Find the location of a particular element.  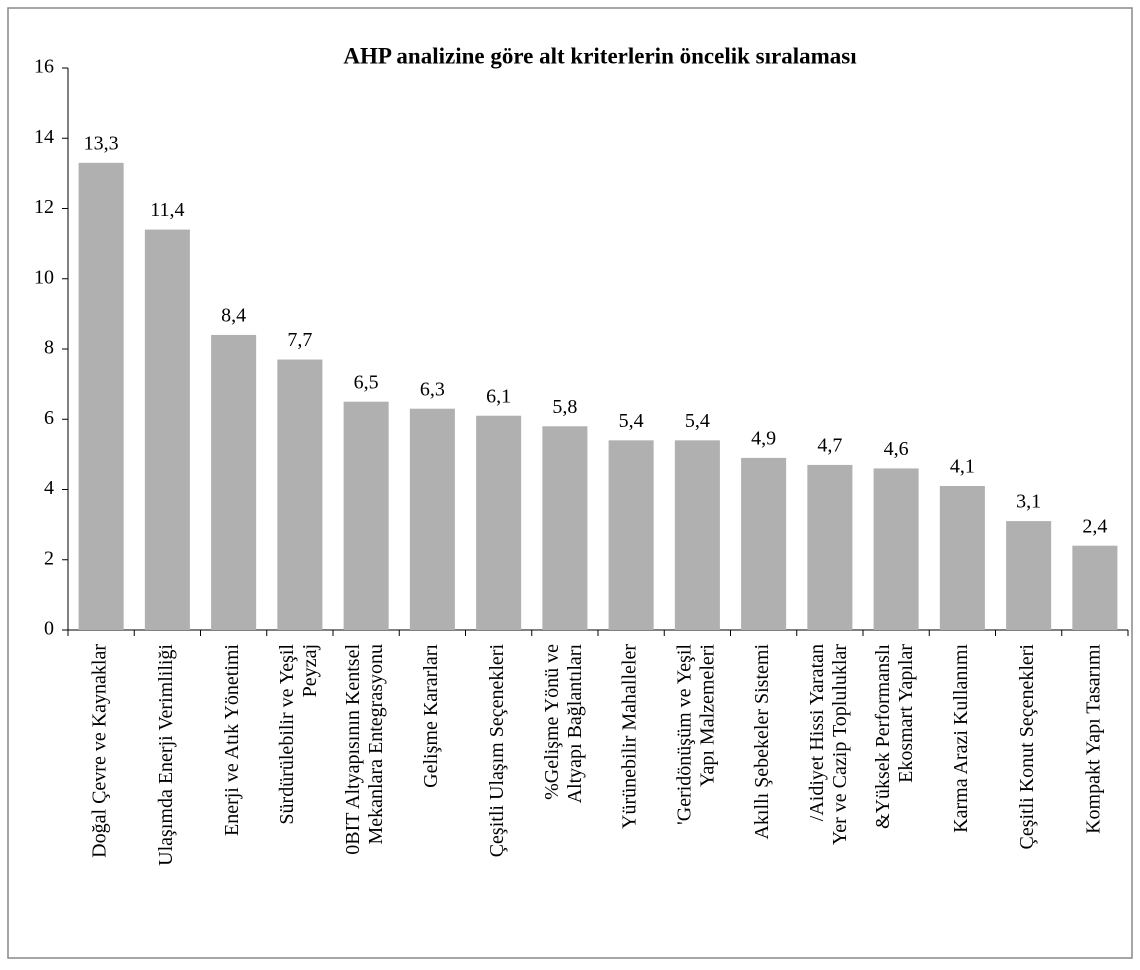

x-tick-label: Çeşitli Ulaşım Seçenekleri is located at coordinates (497, 751).